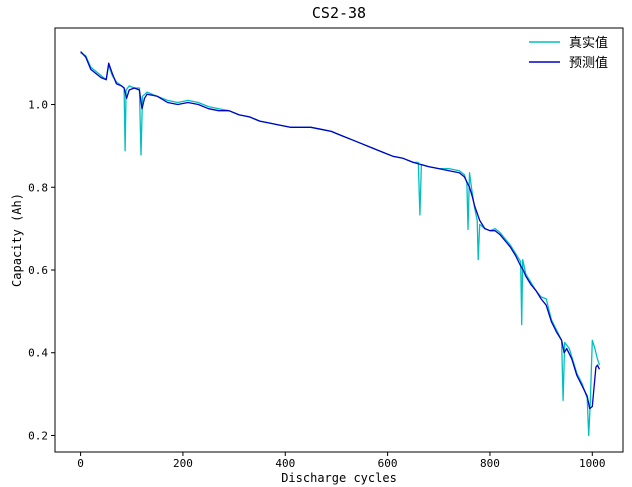 The height and width of the screenshot is (487, 632). Describe the element at coordinates (38, 270) in the screenshot. I see `y-tick-label: 0.6` at that location.